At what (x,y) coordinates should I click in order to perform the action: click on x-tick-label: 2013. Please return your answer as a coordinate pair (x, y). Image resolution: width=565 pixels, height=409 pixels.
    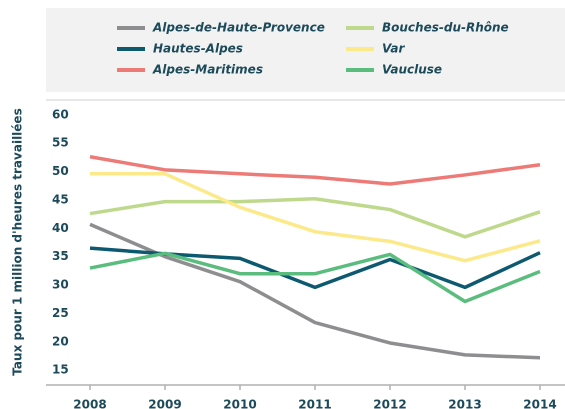
    Looking at the image, I should click on (464, 403).